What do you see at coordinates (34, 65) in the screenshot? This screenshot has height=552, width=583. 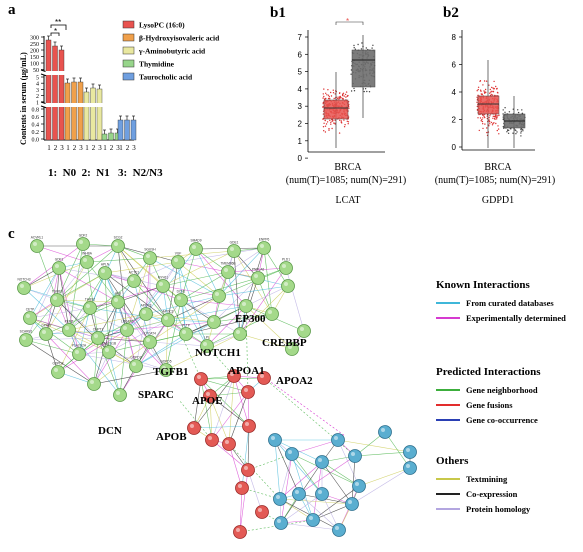 I see `panel-a-tick: 100` at bounding box center [34, 65].